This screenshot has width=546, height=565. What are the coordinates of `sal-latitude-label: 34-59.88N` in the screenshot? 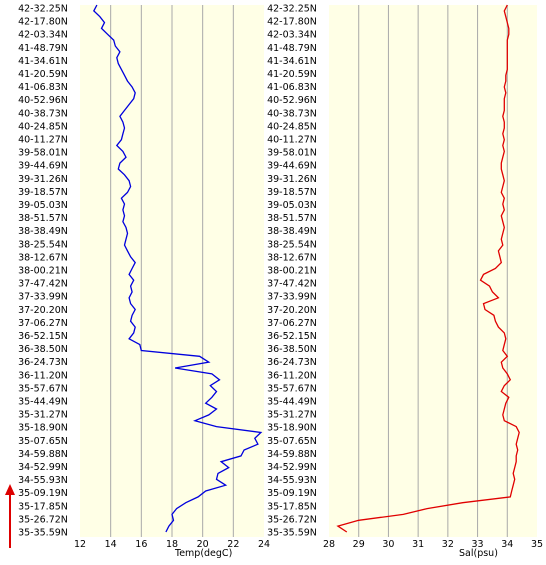 It's located at (292, 454).